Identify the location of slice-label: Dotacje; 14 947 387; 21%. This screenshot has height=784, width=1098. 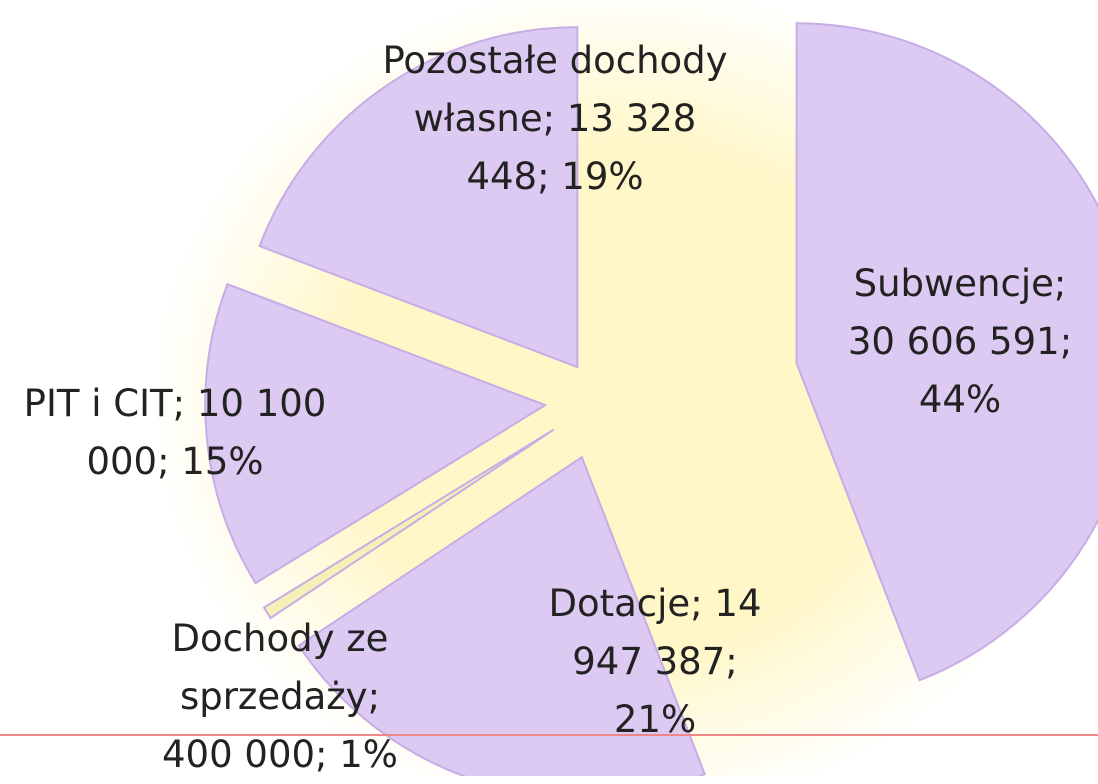
(655, 662).